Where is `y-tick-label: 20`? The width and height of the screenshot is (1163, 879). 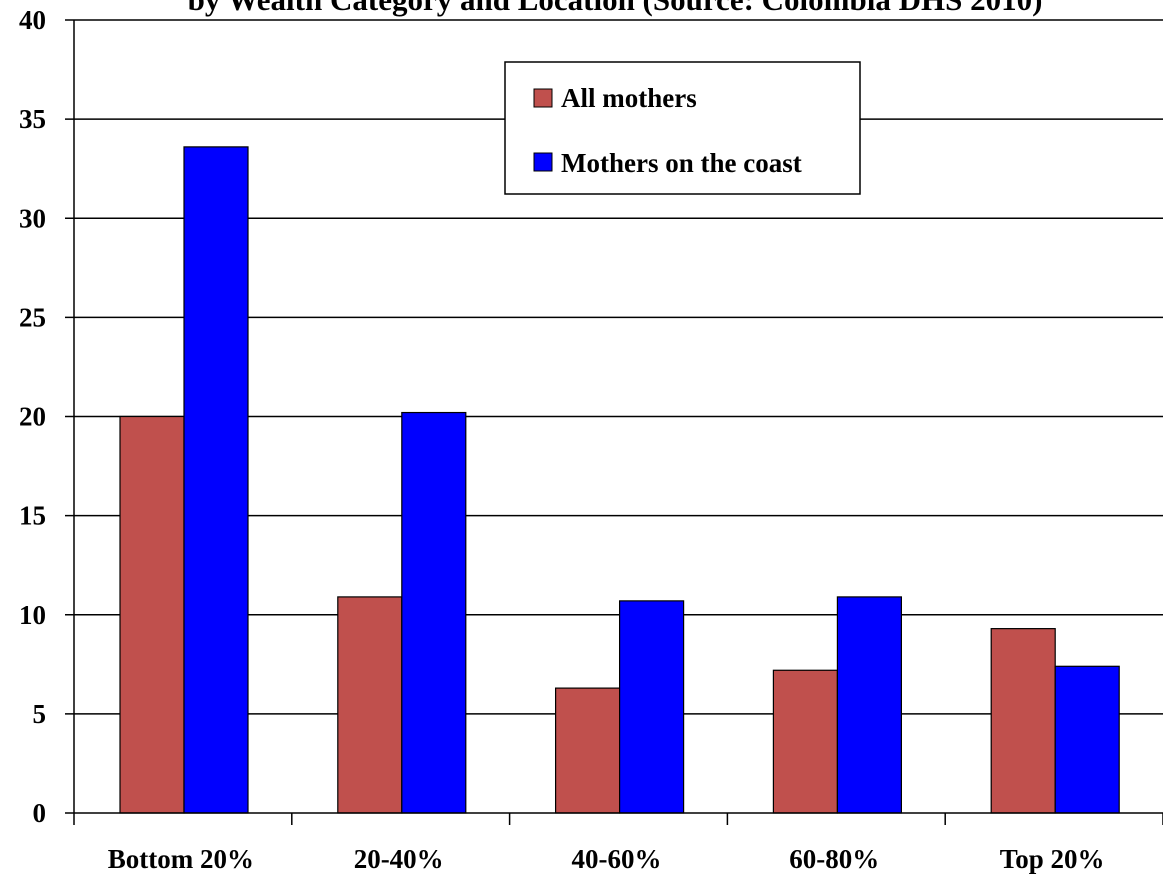
y-tick-label: 20 is located at coordinates (32, 417).